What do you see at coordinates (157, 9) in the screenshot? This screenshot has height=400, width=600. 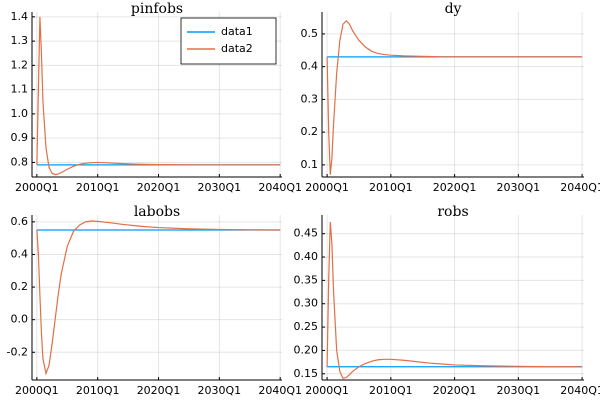 I see `chart-title: pinfobs` at bounding box center [157, 9].